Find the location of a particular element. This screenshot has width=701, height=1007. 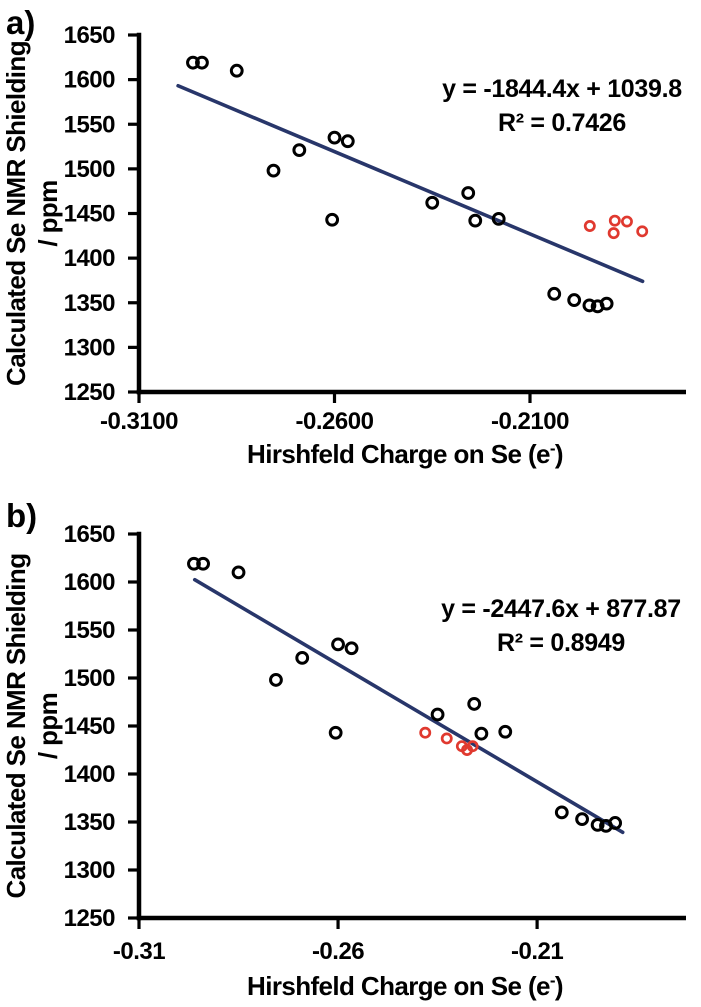

x-tick-label: -0.26 is located at coordinates (338, 951).